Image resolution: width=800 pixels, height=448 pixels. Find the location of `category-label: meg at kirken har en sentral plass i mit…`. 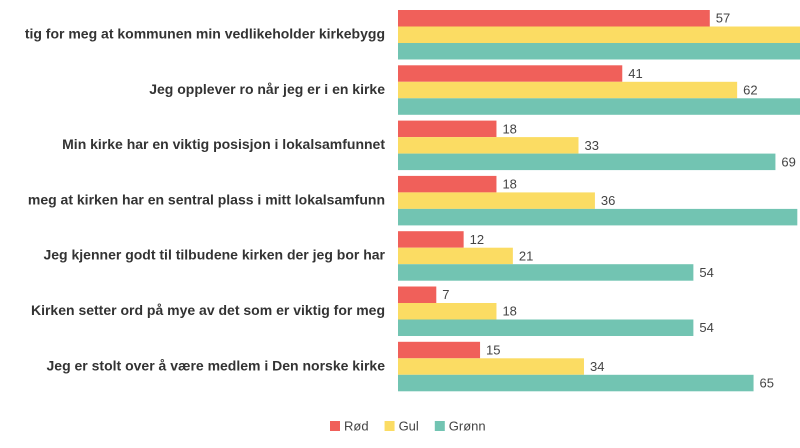

category-label: meg at kirken har en sentral plass i mit… is located at coordinates (206, 199).